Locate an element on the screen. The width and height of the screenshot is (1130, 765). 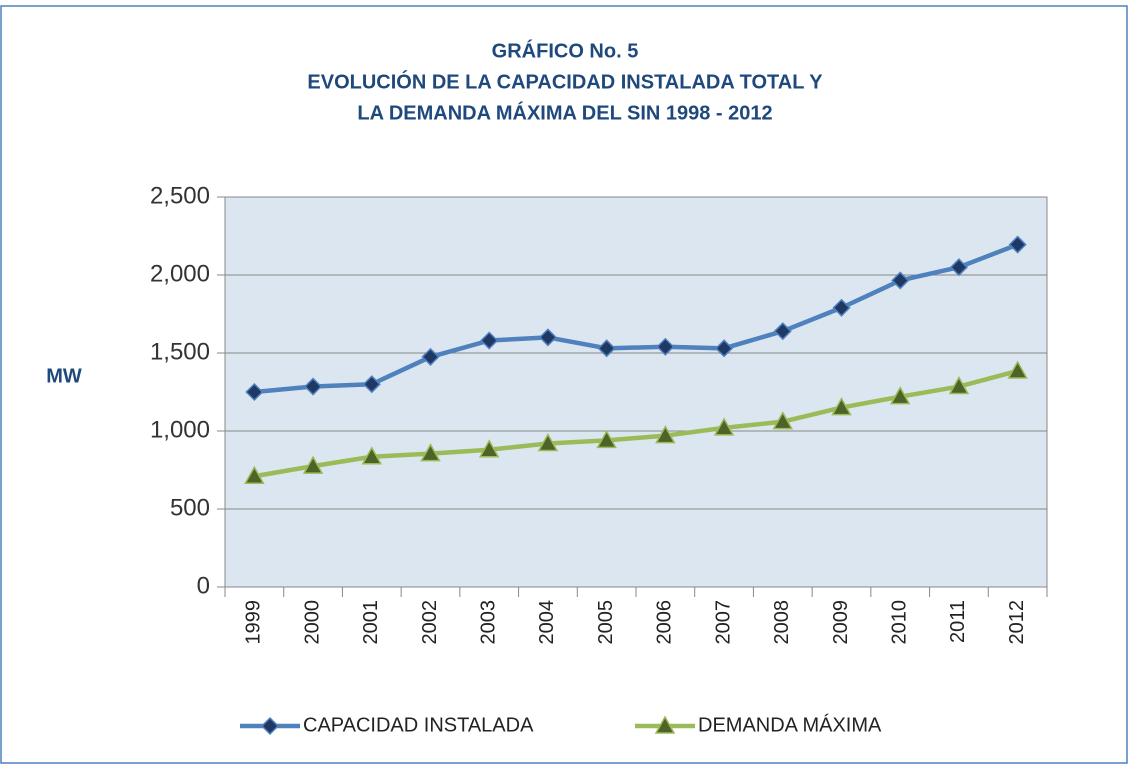
chart-title: LA DEMANDA MÁXIMA DEL SIN 1998 - 2012 is located at coordinates (564, 112).